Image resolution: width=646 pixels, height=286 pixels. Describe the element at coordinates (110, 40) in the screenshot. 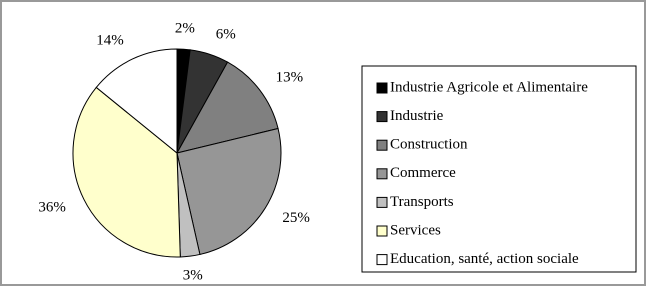

I see `data-label: 14%` at that location.